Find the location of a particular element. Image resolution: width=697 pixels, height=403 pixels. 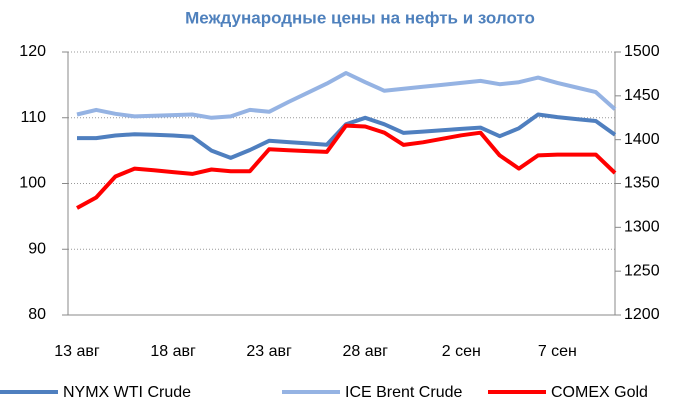

y-tick-label: 90 is located at coordinates (37, 248).